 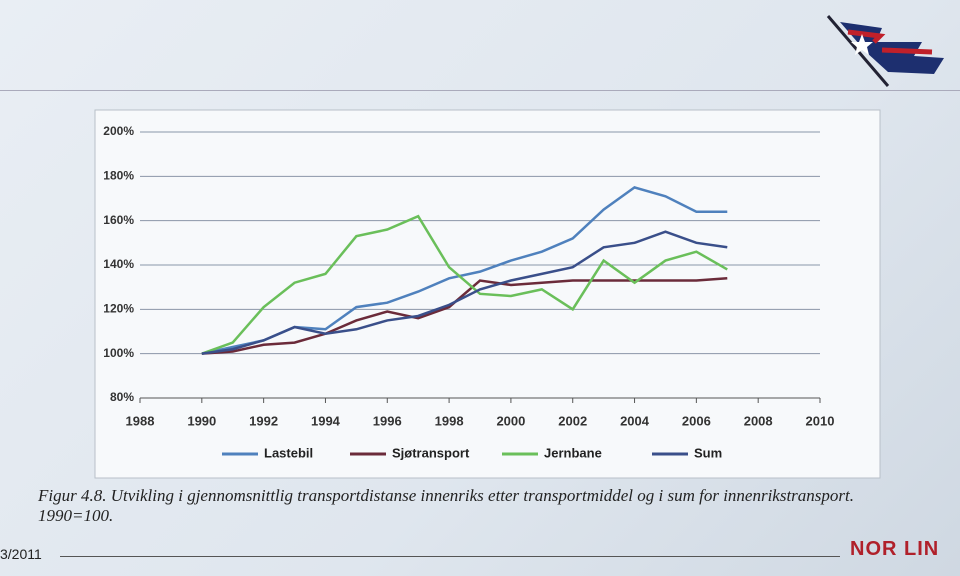 I want to click on x-tick-label: 2006, so click(x=696, y=420).